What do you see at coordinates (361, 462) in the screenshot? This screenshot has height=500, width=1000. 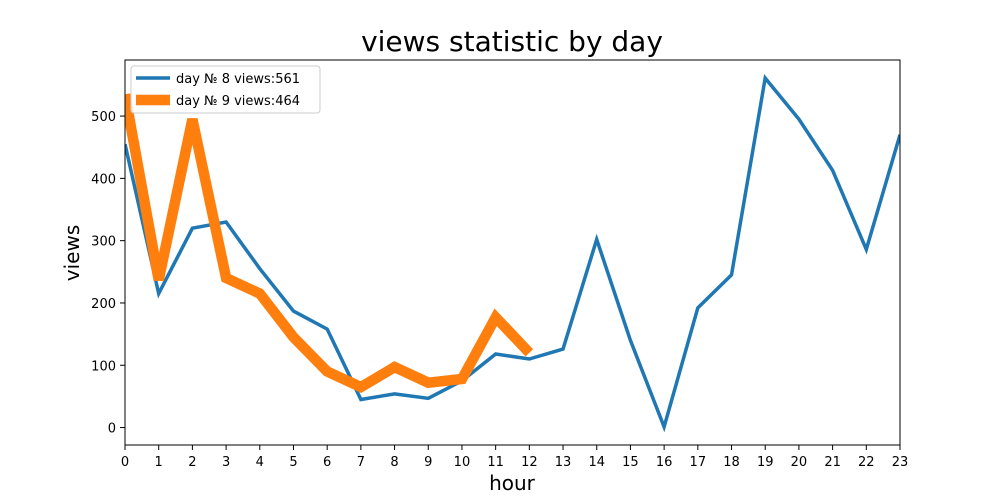 I see `x-tick-label: 7` at bounding box center [361, 462].